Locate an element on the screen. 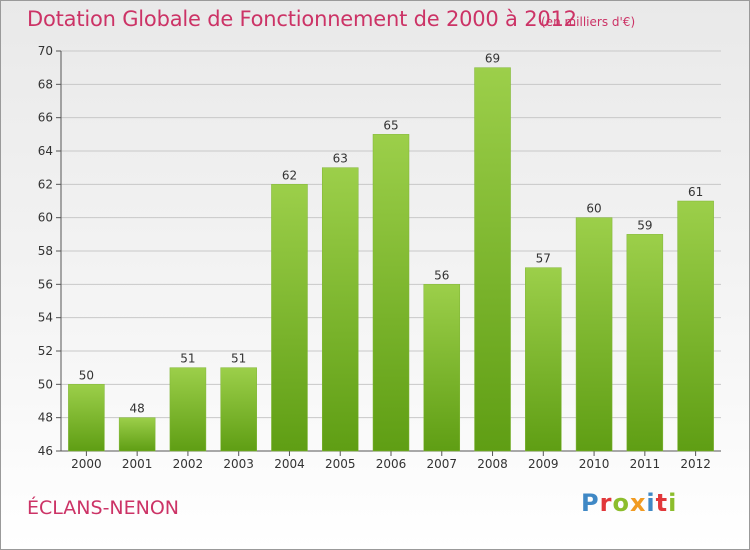 The width and height of the screenshot is (750, 550). x-tick-label: 2004 is located at coordinates (289, 464).